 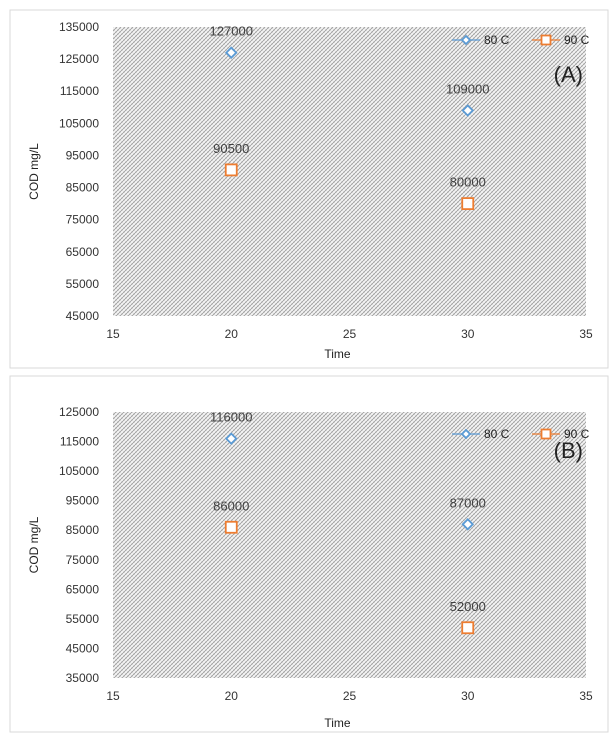 What do you see at coordinates (348, 470) in the screenshot?
I see `series-80c: 116000 87000` at bounding box center [348, 470].